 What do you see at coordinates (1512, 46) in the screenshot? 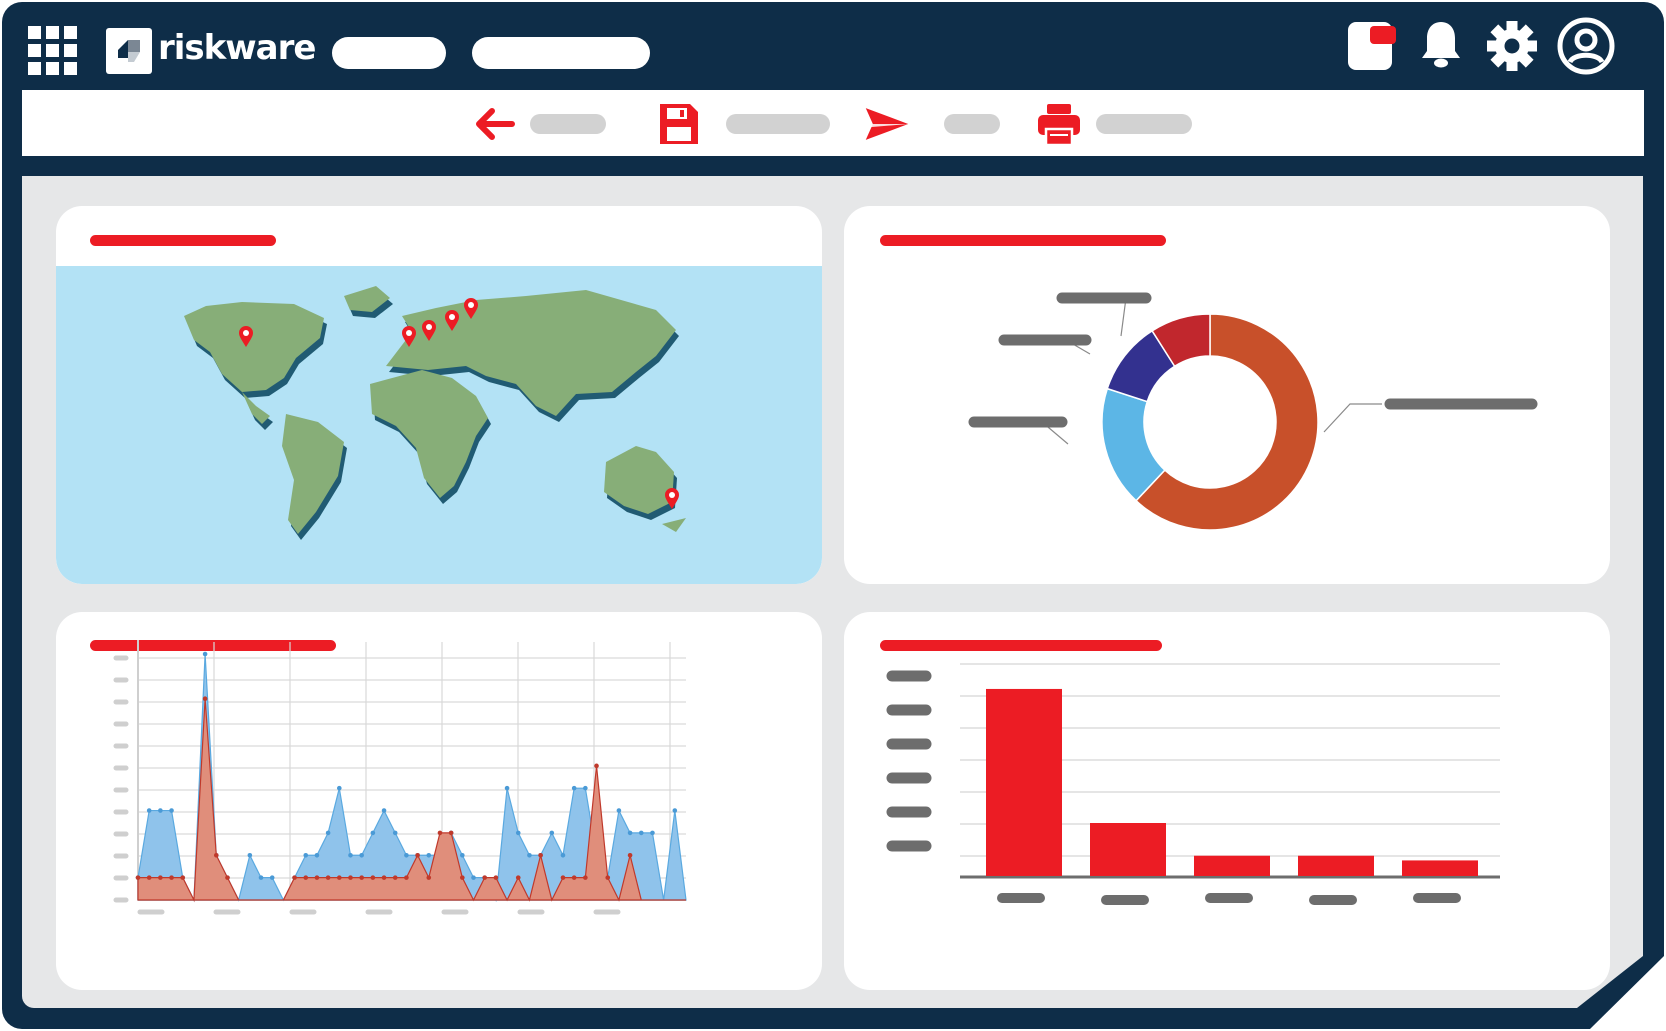
I see `gear-icon` at bounding box center [1512, 46].